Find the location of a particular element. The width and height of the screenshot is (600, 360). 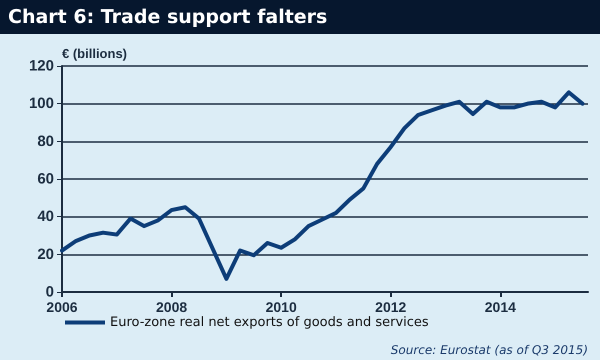

y-tick-label: 0 is located at coordinates (50, 292).